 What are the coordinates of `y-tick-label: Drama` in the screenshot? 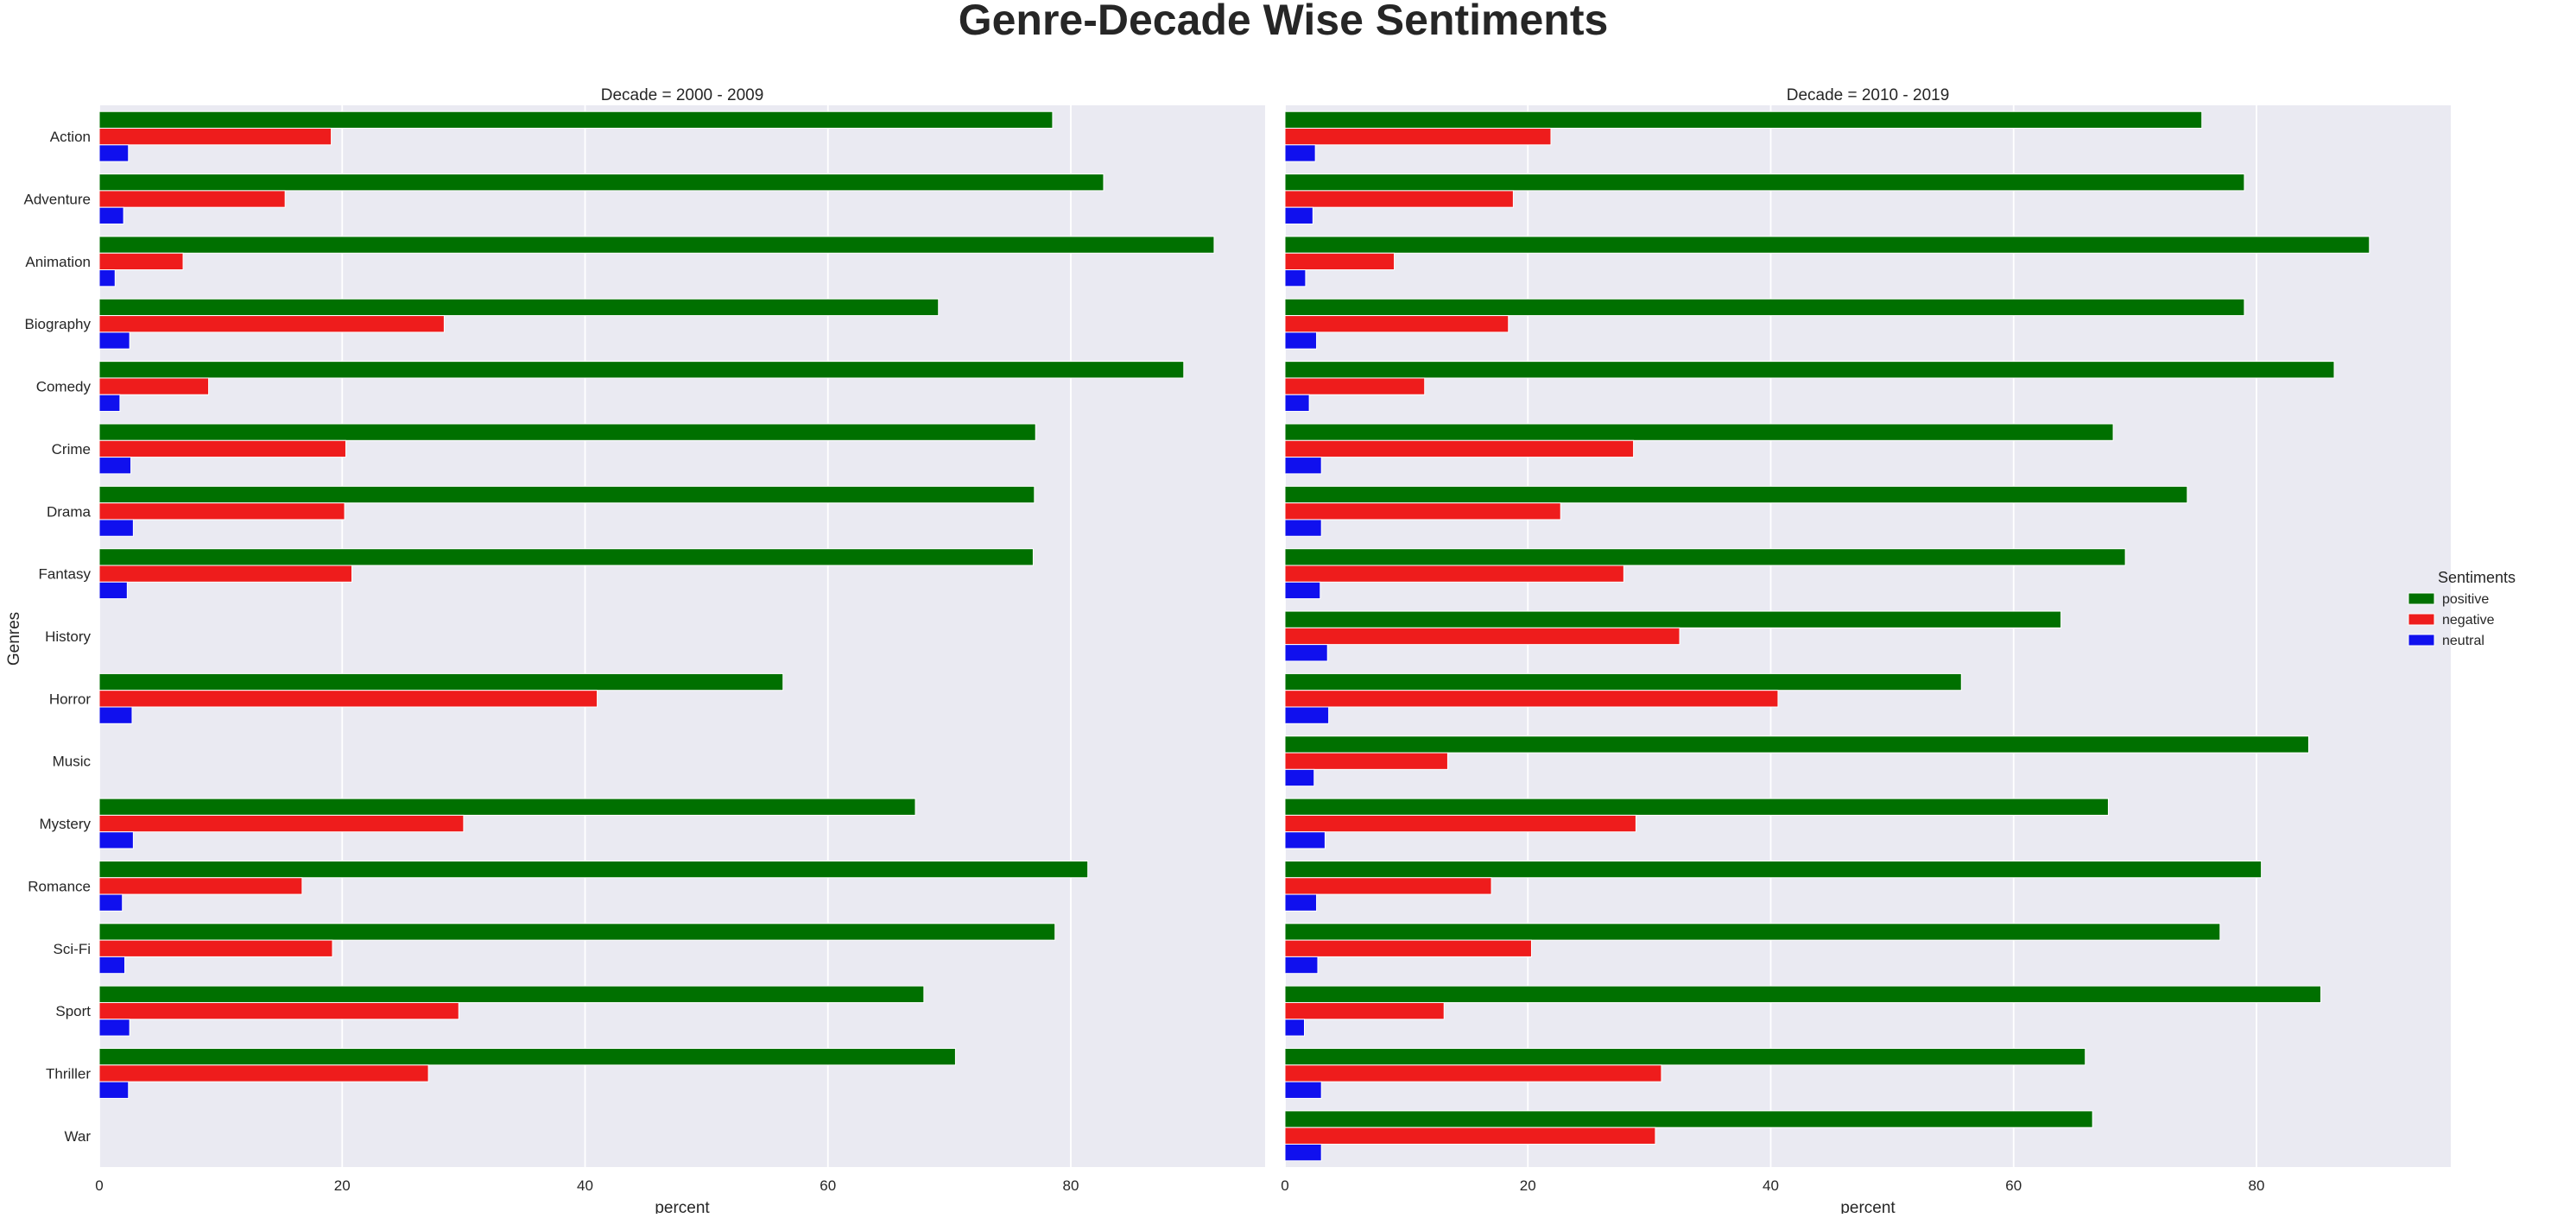 It's located at (69, 511).